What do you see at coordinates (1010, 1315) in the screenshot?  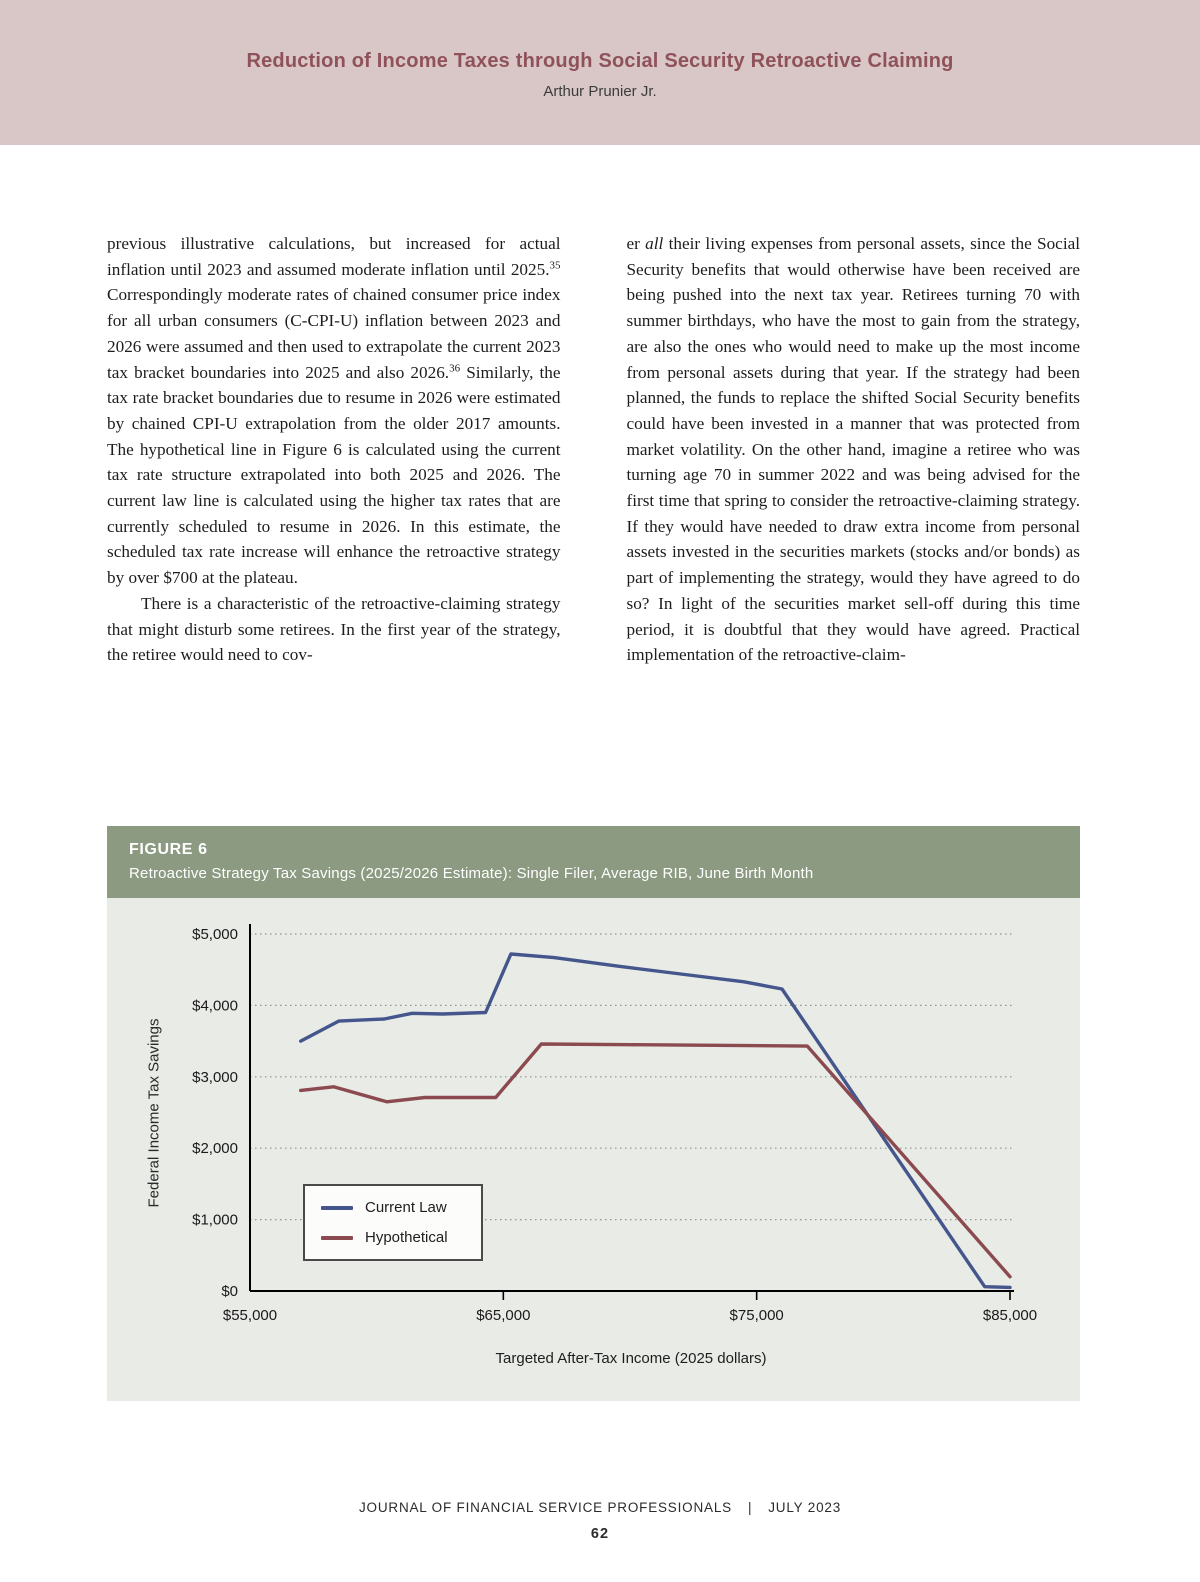 I see `x-tick-label: $85,000` at bounding box center [1010, 1315].